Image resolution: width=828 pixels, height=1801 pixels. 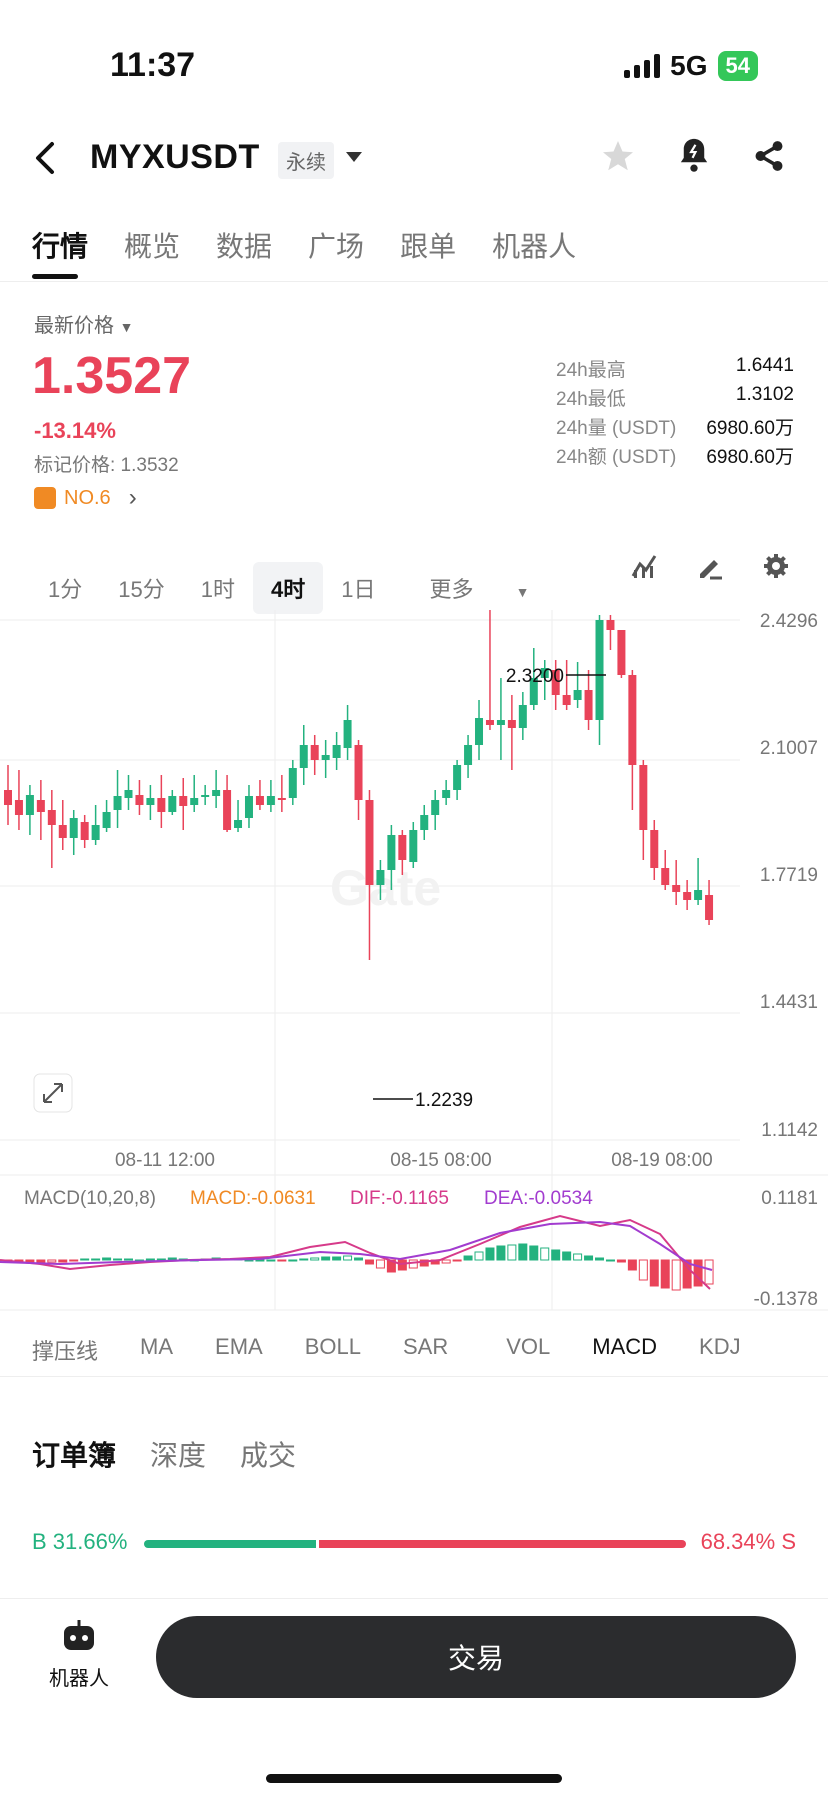 I want to click on stat-value: 6980.60万, so click(x=750, y=457).